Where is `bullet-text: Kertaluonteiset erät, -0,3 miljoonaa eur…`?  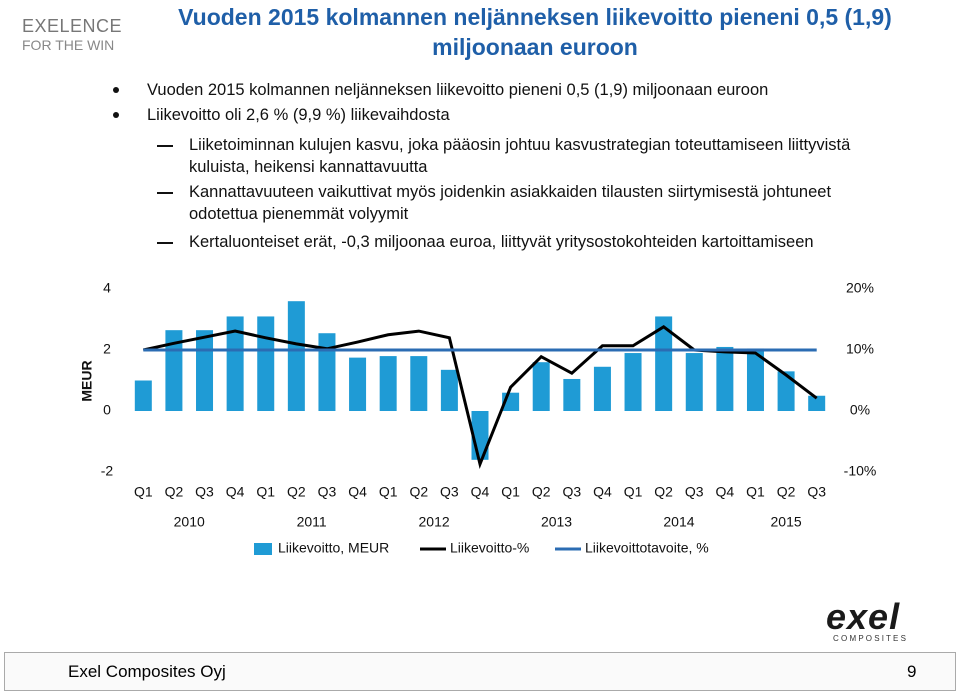
bullet-text: Kertaluonteiset erät, -0,3 miljoonaa eur… is located at coordinates (501, 242).